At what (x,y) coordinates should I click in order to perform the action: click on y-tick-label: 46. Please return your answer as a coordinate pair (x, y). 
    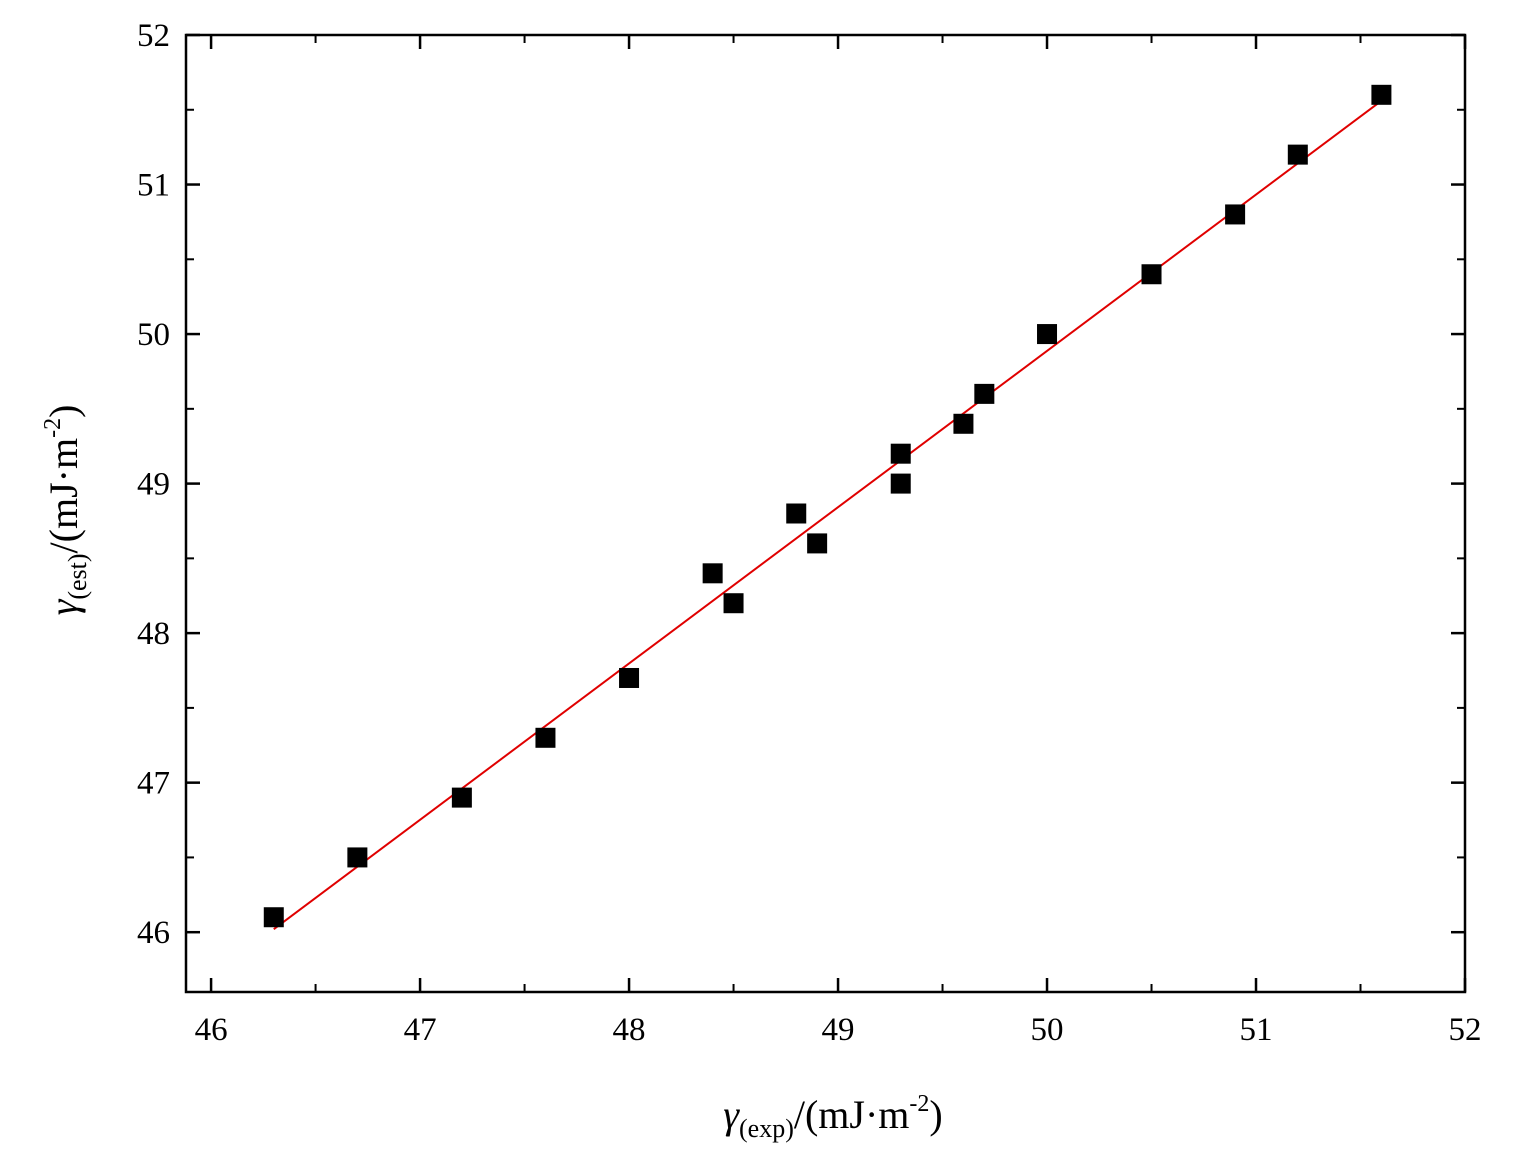
    Looking at the image, I should click on (153, 933).